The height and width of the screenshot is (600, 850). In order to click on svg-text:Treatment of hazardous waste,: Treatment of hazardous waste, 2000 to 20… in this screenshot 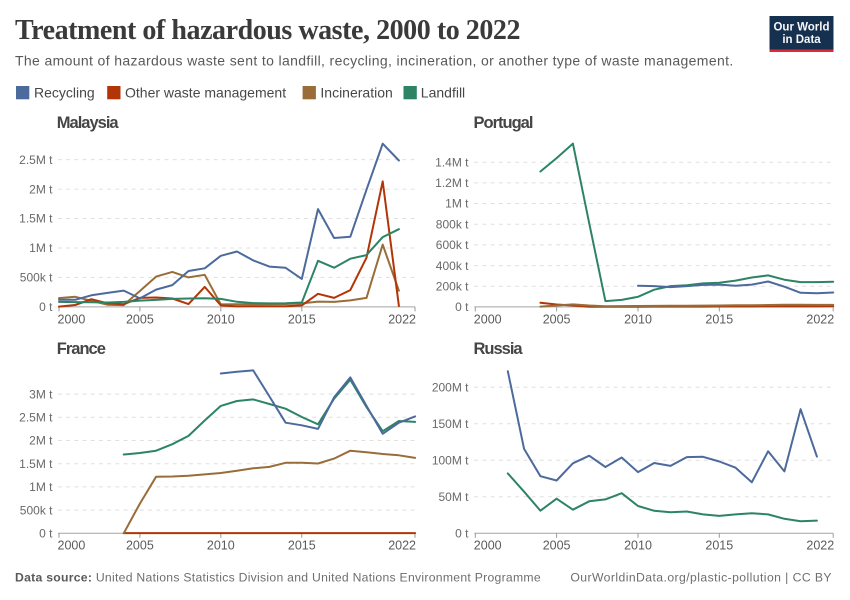, I will do `click(267, 30)`.